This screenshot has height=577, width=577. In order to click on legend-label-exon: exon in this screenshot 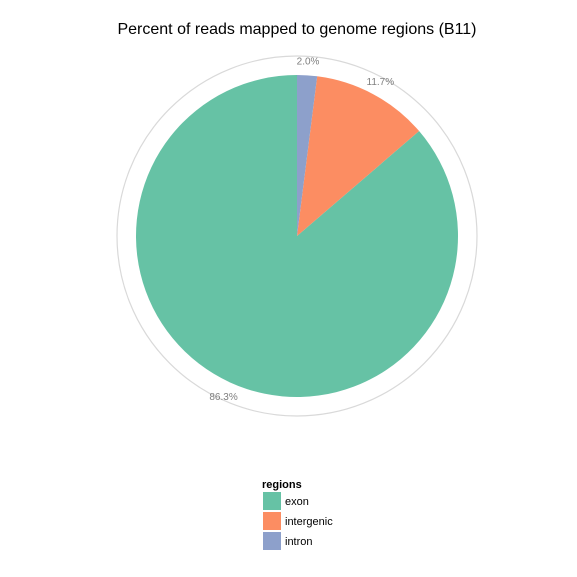, I will do `click(297, 502)`.